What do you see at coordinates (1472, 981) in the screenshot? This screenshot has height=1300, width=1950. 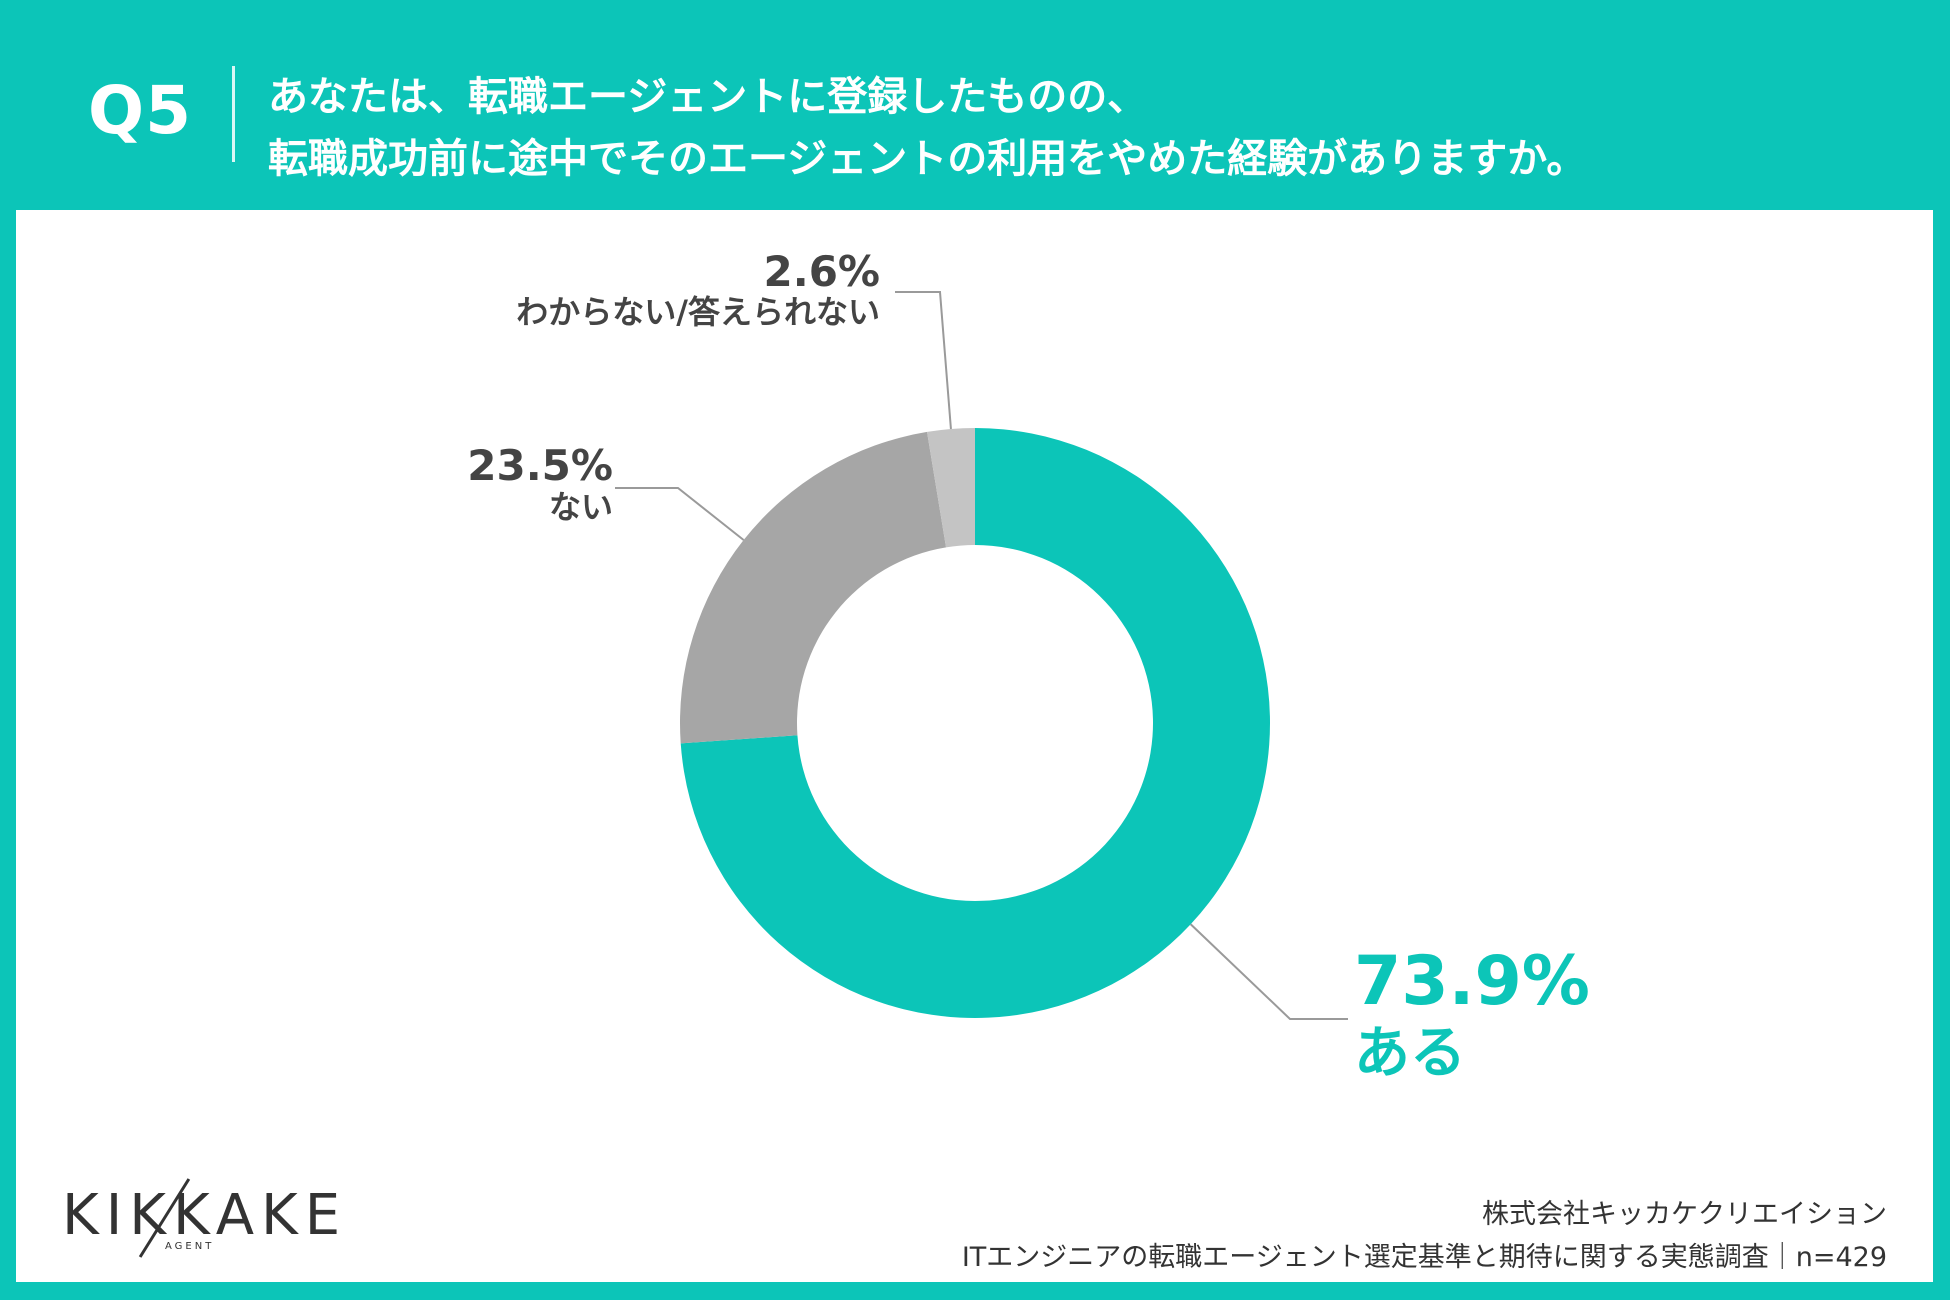 I see `value-label-yes: 73.9%` at bounding box center [1472, 981].